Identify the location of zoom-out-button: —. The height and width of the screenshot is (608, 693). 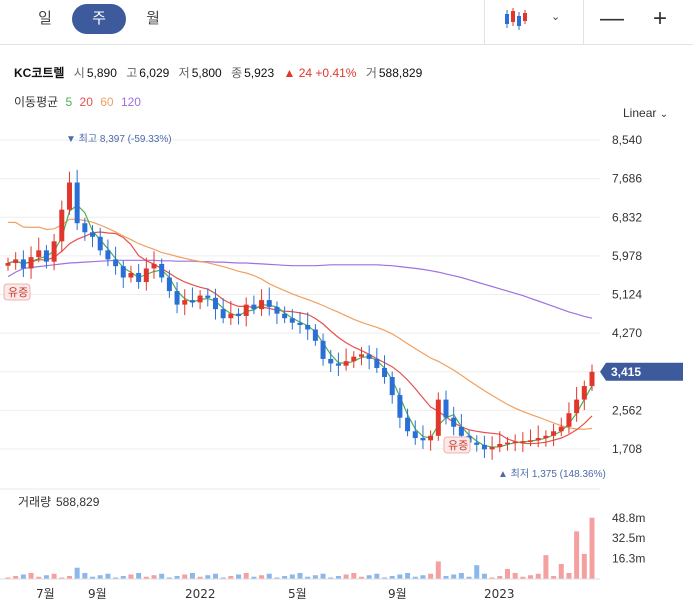
(612, 18).